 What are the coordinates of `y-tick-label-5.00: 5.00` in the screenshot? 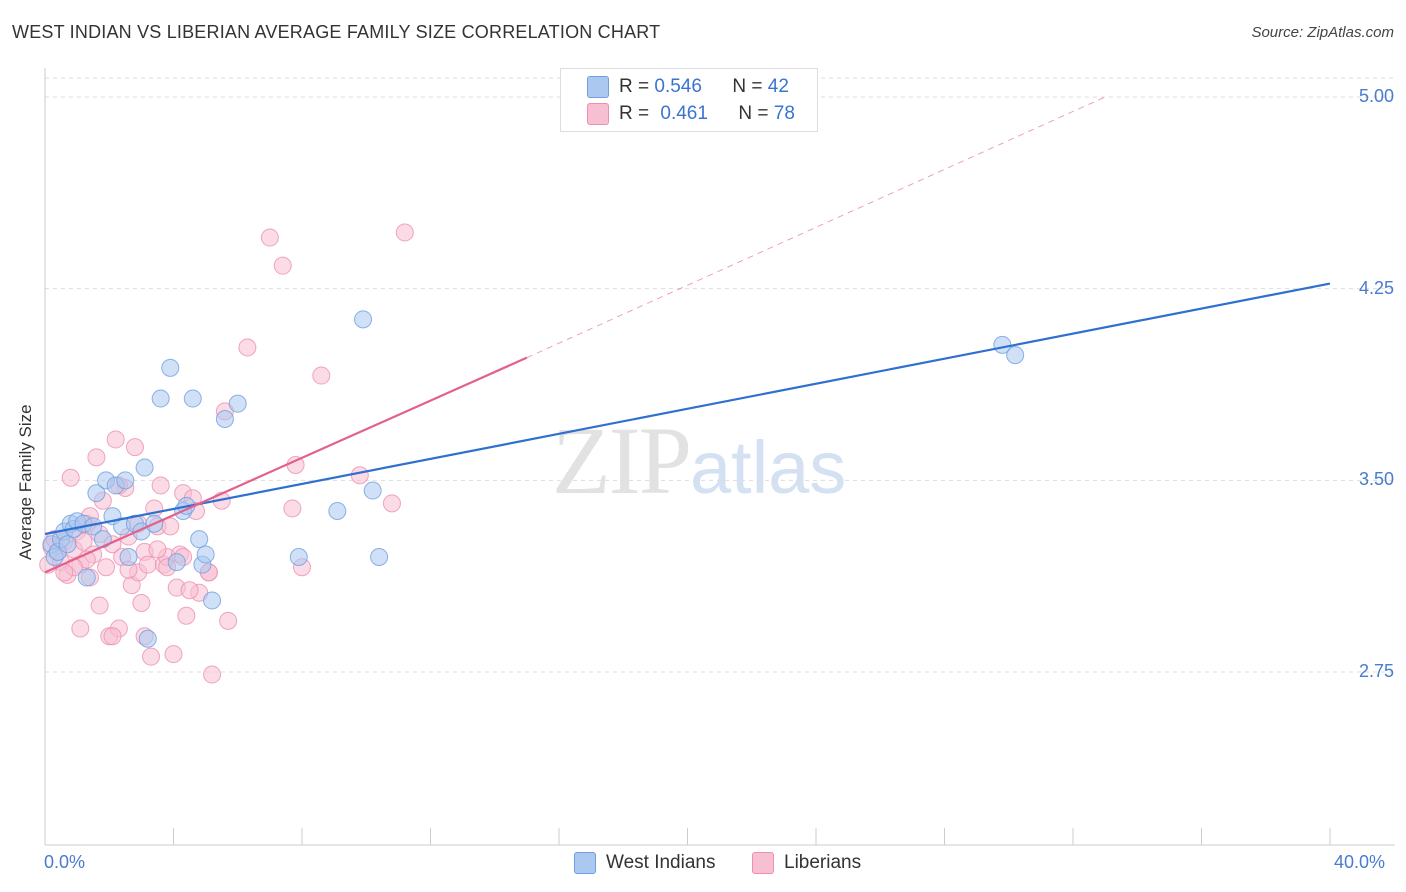 It's located at (1376, 96).